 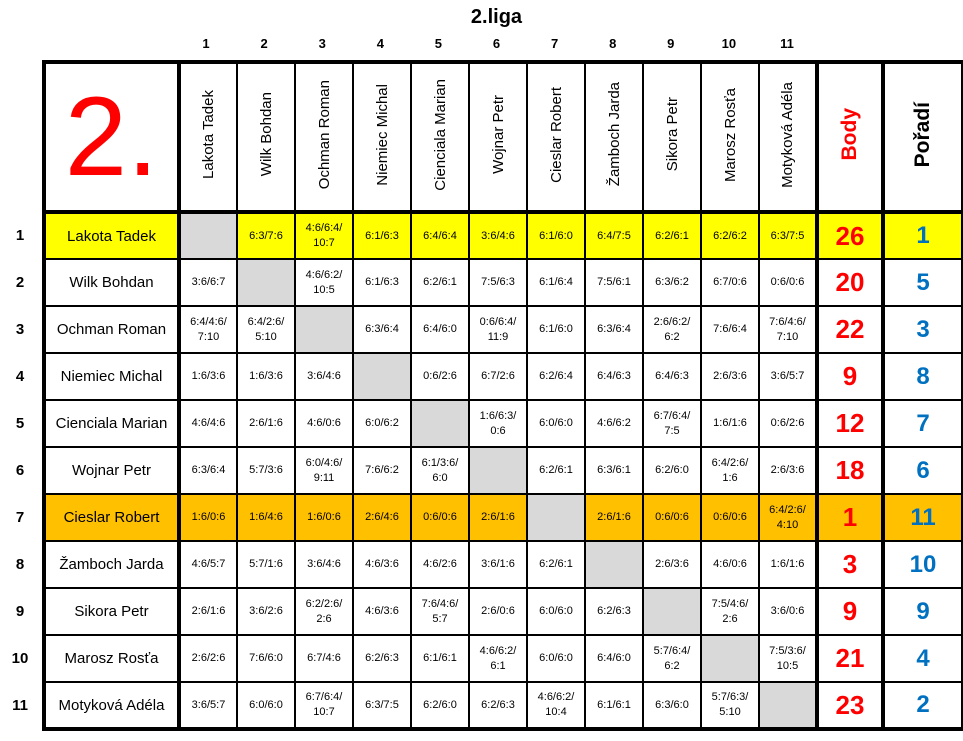 I want to click on score-cell: 6:2/6:4, so click(x=556, y=376).